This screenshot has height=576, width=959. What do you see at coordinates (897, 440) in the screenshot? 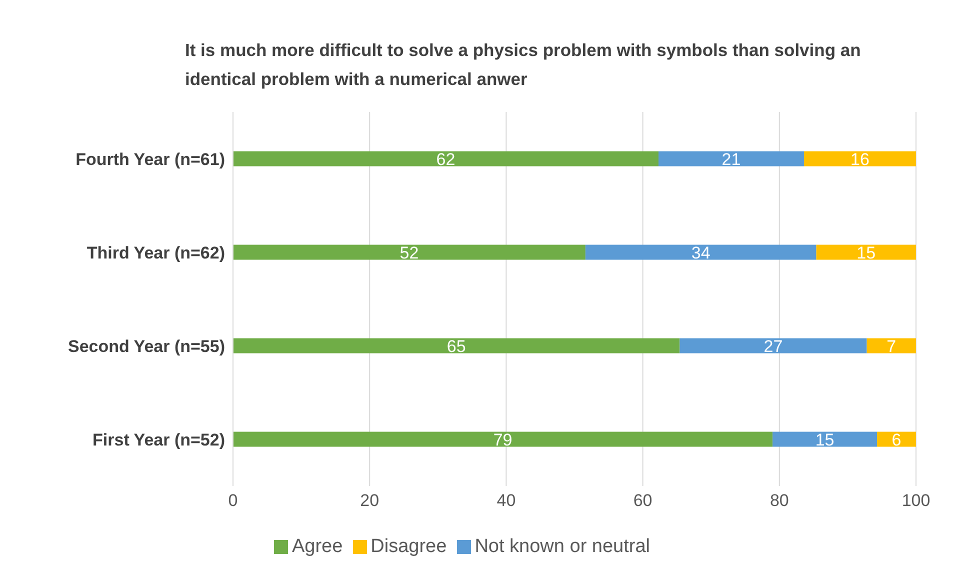
I see `data-label: 6` at bounding box center [897, 440].